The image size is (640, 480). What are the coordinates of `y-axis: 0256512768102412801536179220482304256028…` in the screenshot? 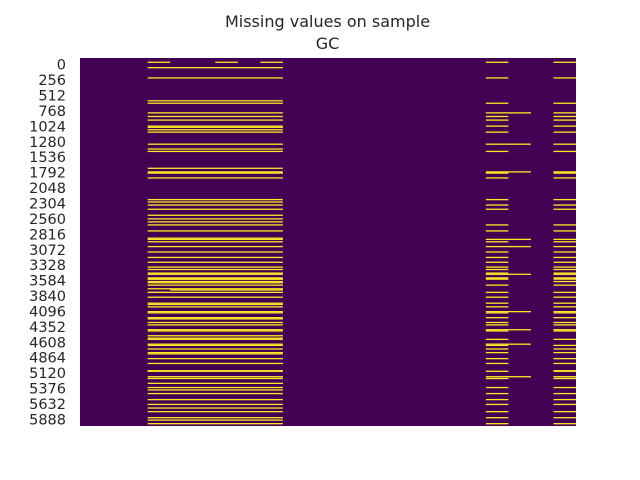 It's located at (47, 243).